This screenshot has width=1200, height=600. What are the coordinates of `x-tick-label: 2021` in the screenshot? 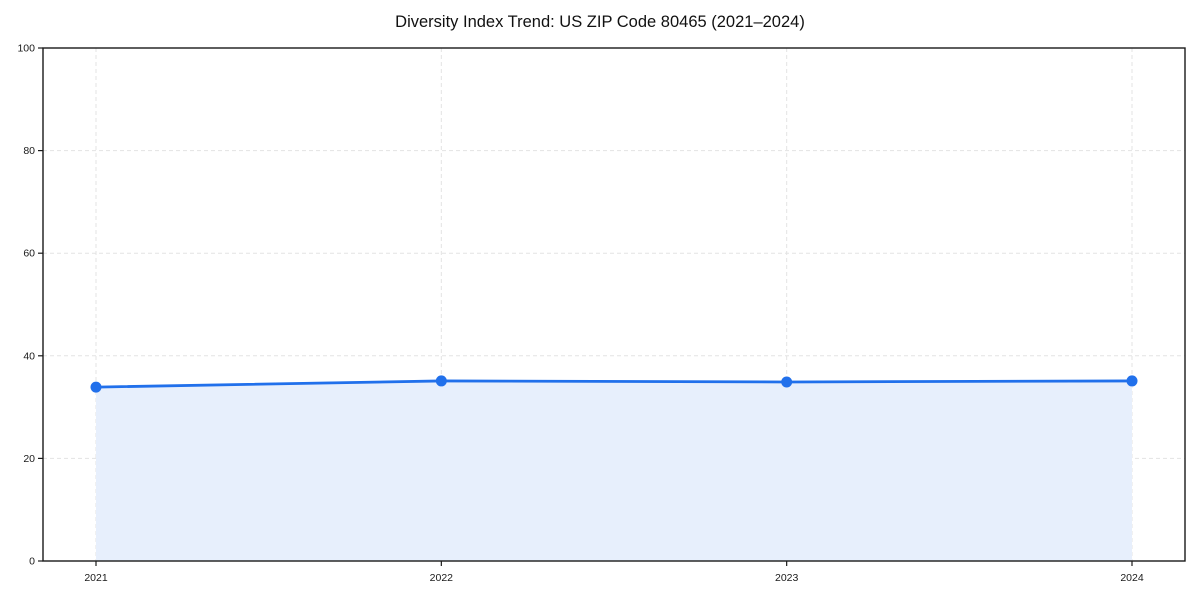 It's located at (96, 578).